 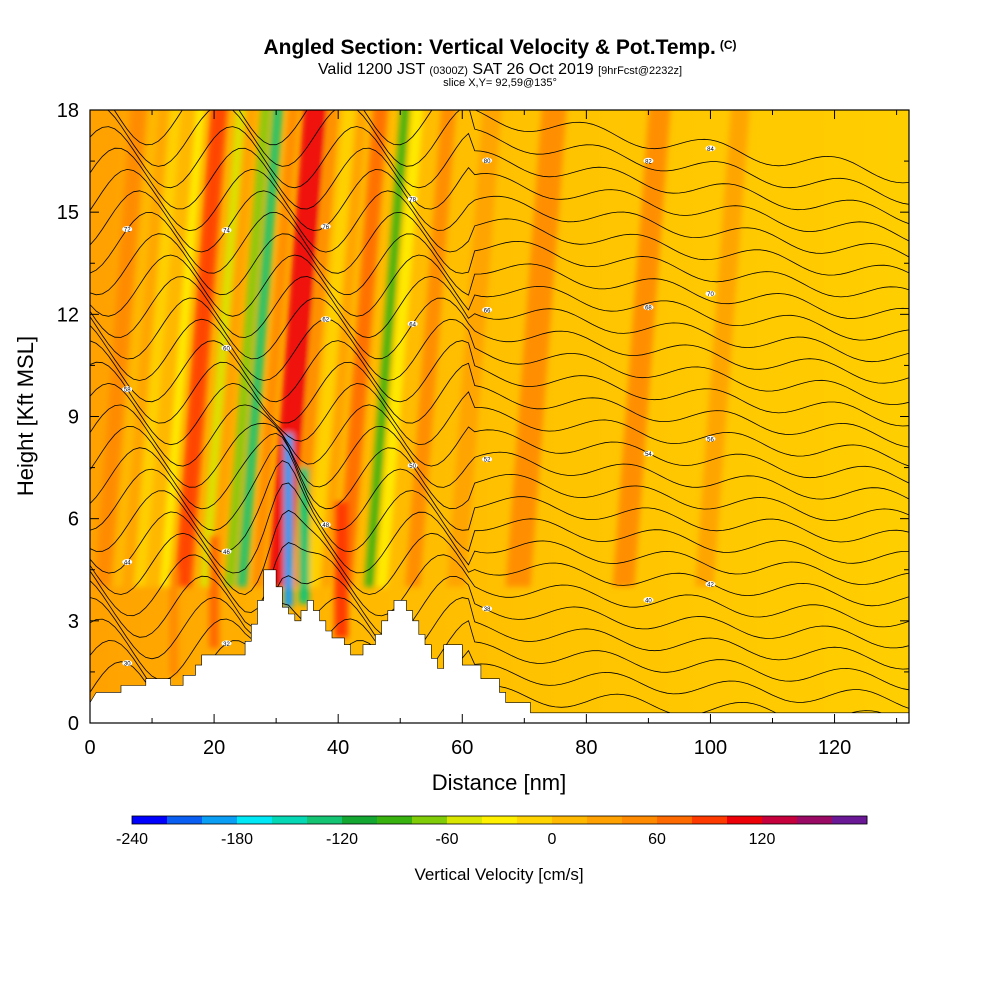 What do you see at coordinates (214, 748) in the screenshot?
I see `x-tick-label: 20` at bounding box center [214, 748].